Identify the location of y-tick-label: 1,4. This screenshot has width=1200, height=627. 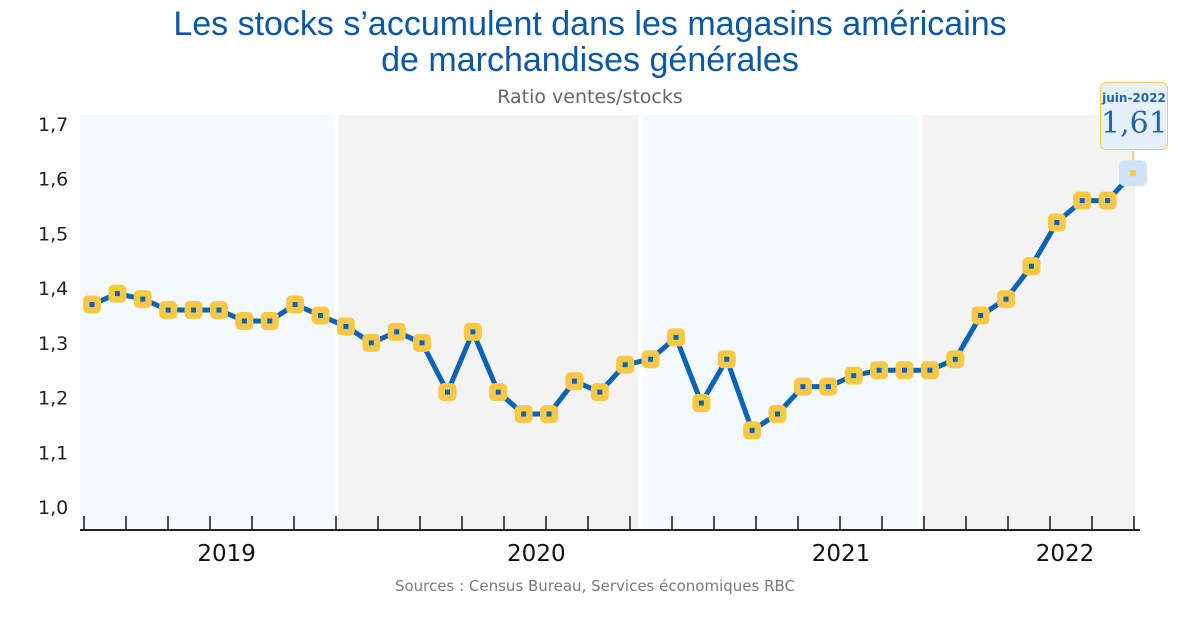
(53, 289).